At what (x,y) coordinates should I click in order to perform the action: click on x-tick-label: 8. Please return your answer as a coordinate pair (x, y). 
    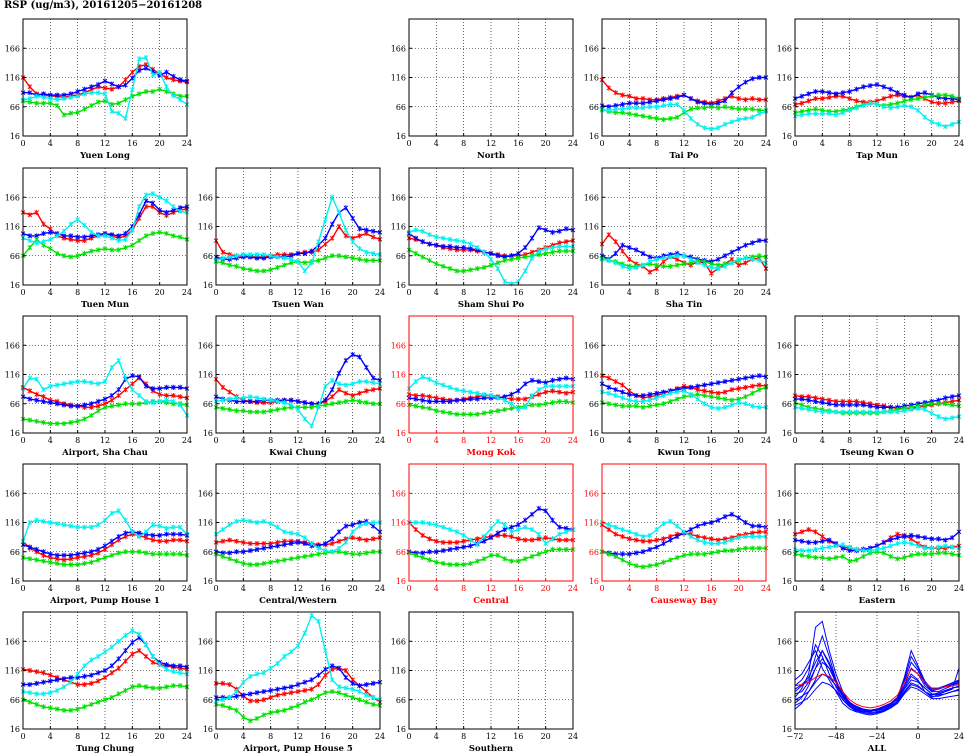
    Looking at the image, I should click on (656, 440).